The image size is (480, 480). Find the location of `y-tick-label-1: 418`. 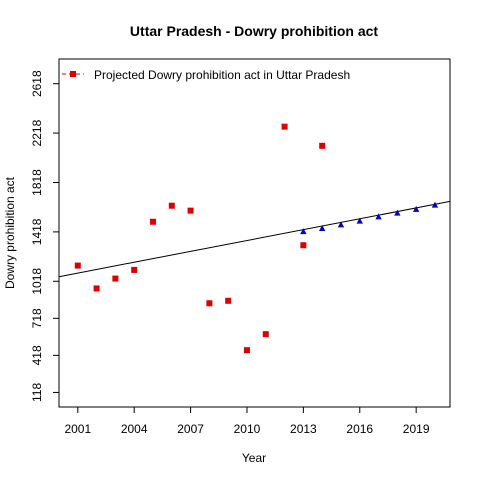

y-tick-label-1: 418 is located at coordinates (37, 355).